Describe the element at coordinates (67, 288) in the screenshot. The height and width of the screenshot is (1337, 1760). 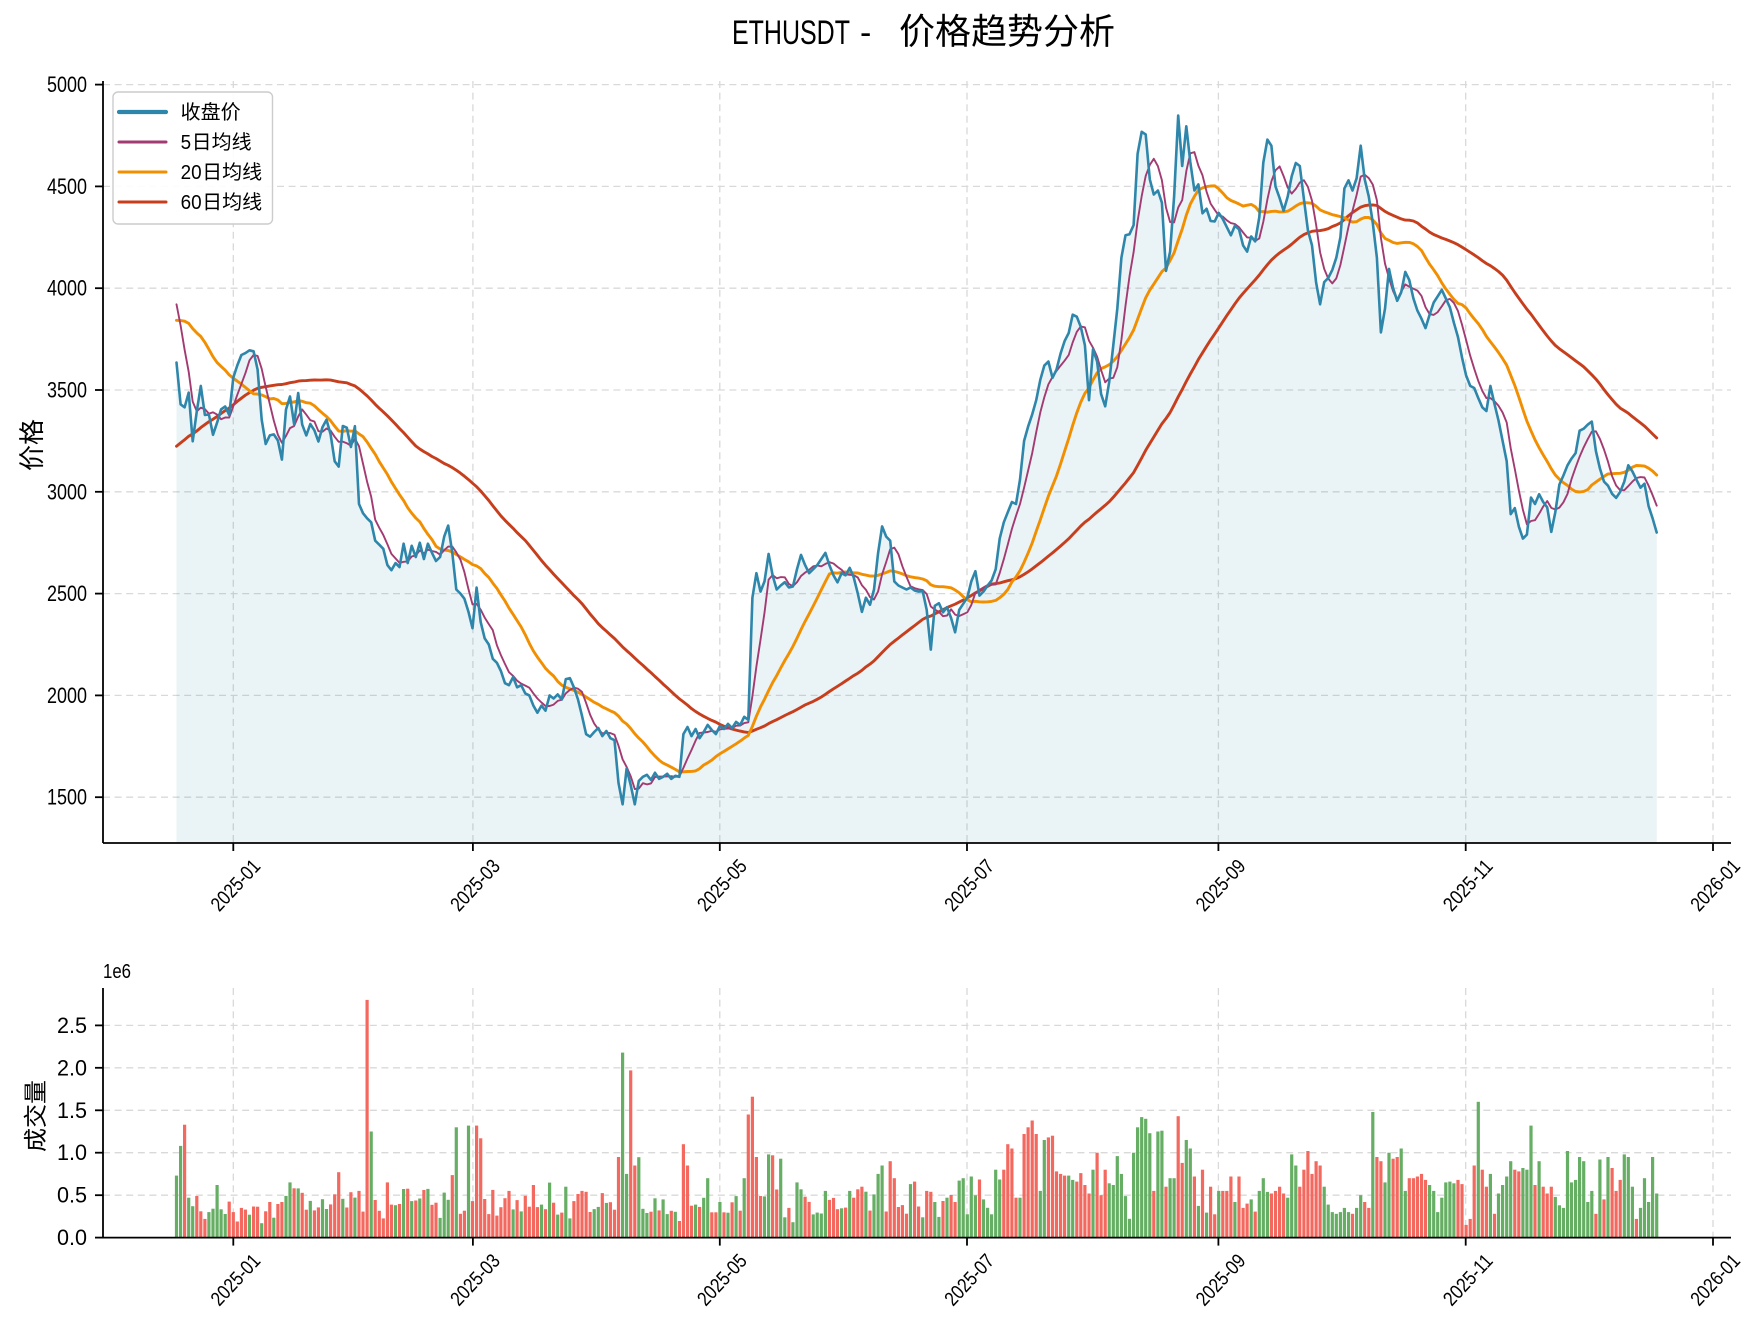
I see `svg-text: 4000` at that location.